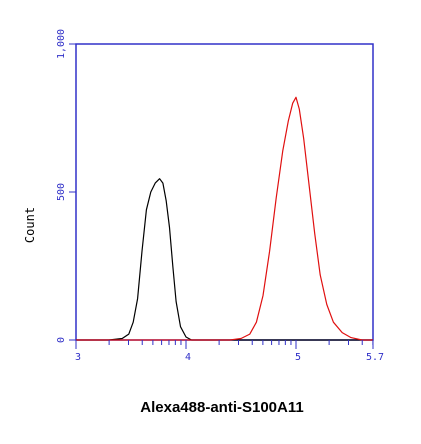 The height and width of the screenshot is (444, 421). Describe the element at coordinates (229, 351) in the screenshot. I see `x-axis-ticks: 3 4 5 5.7` at that location.